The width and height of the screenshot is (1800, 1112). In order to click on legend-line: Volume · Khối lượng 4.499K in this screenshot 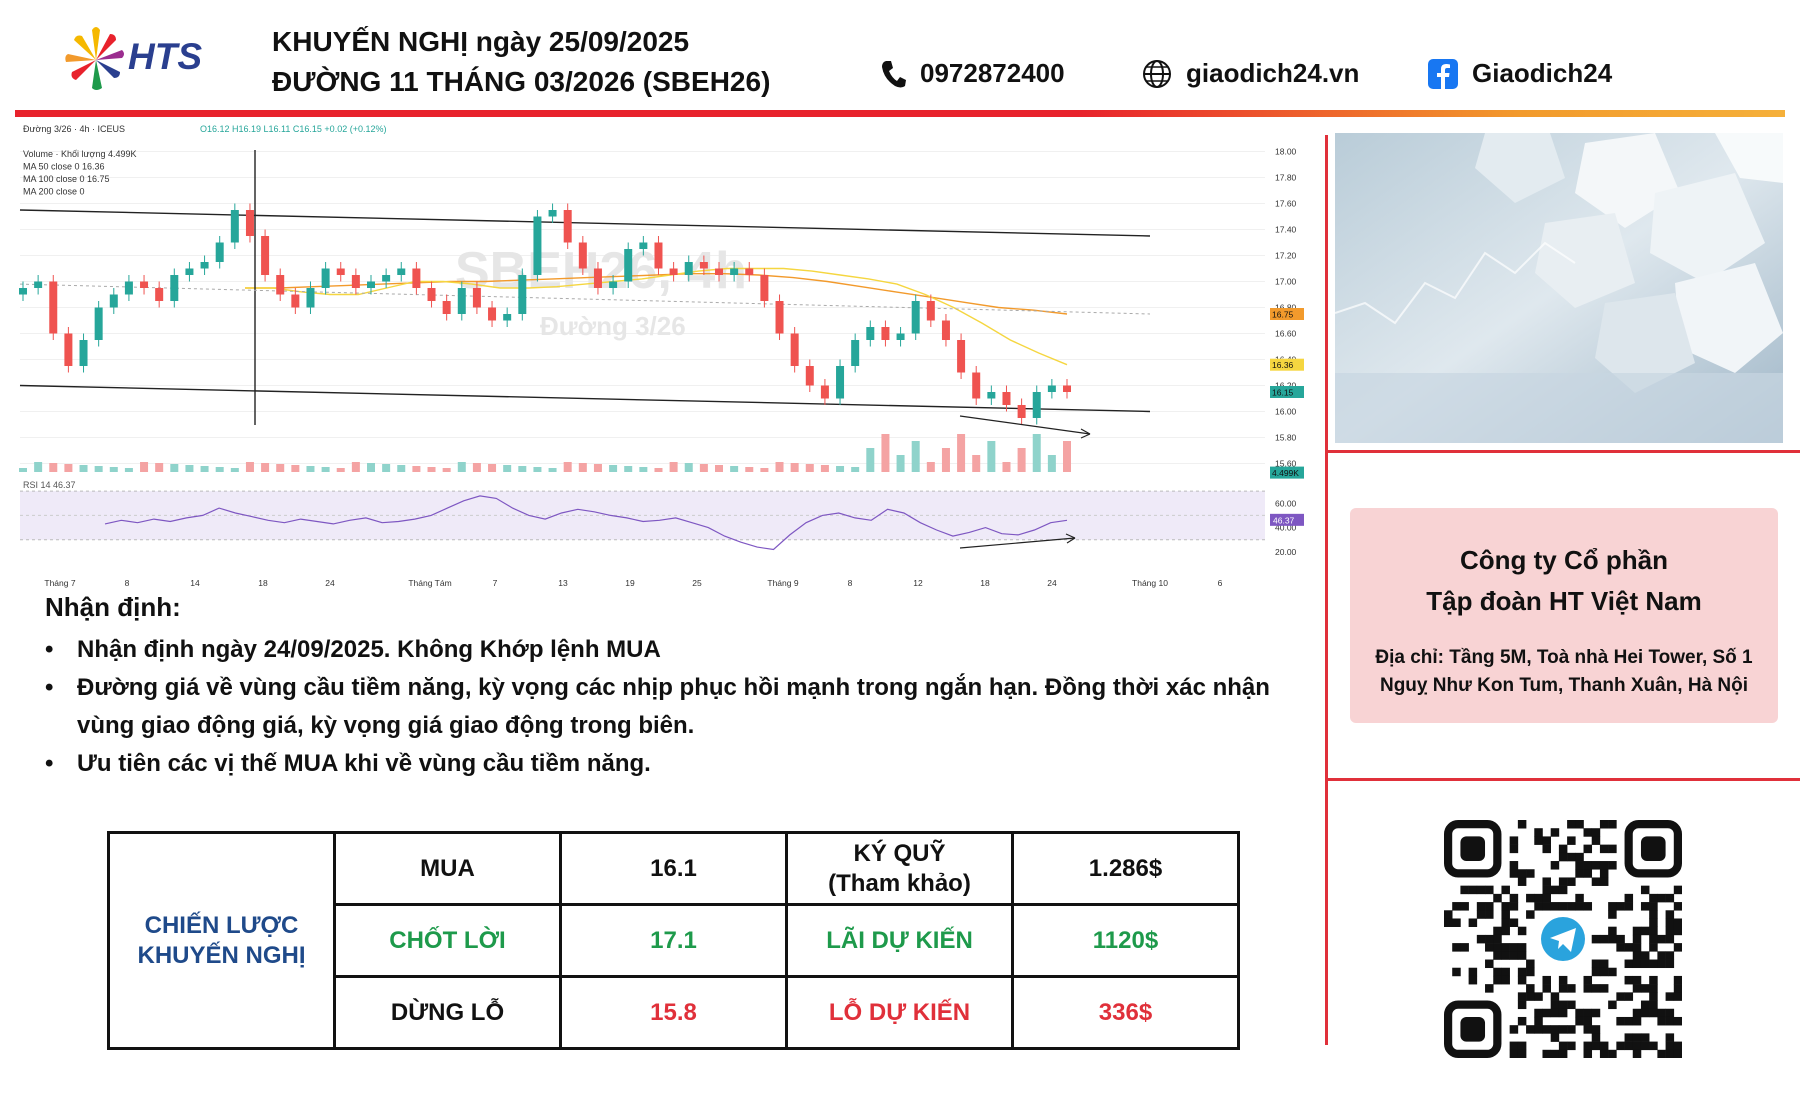, I will do `click(80, 154)`.